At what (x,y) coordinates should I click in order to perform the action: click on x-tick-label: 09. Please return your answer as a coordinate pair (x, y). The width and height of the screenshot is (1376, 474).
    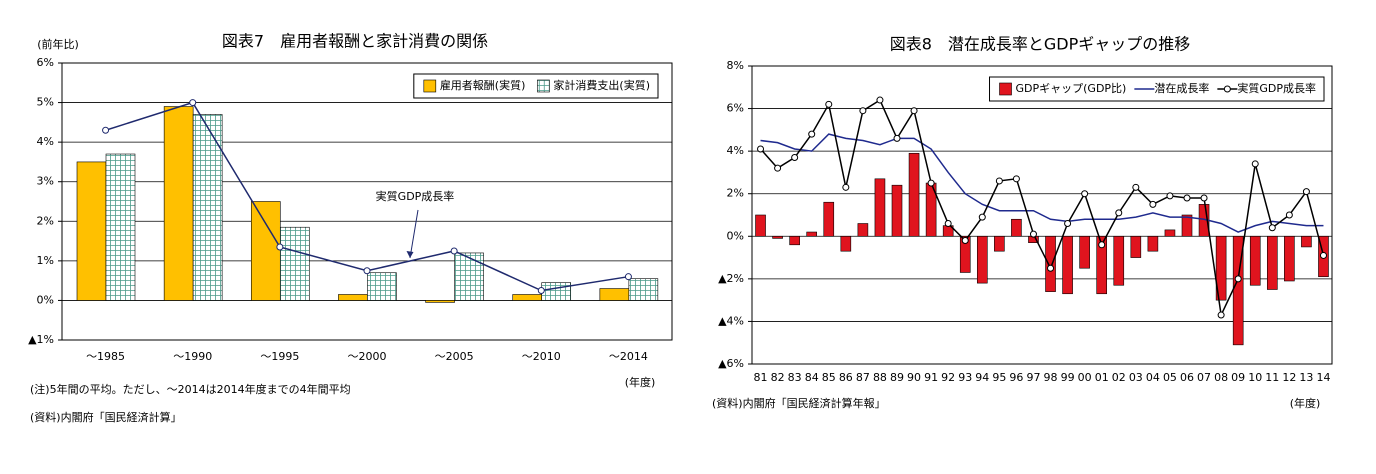
    Looking at the image, I should click on (1238, 377).